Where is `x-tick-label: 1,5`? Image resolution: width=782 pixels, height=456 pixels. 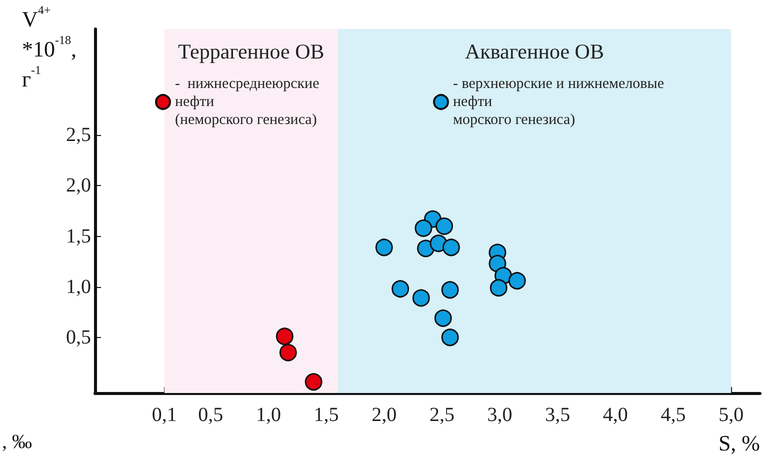
x-tick-label: 1,5 is located at coordinates (326, 415).